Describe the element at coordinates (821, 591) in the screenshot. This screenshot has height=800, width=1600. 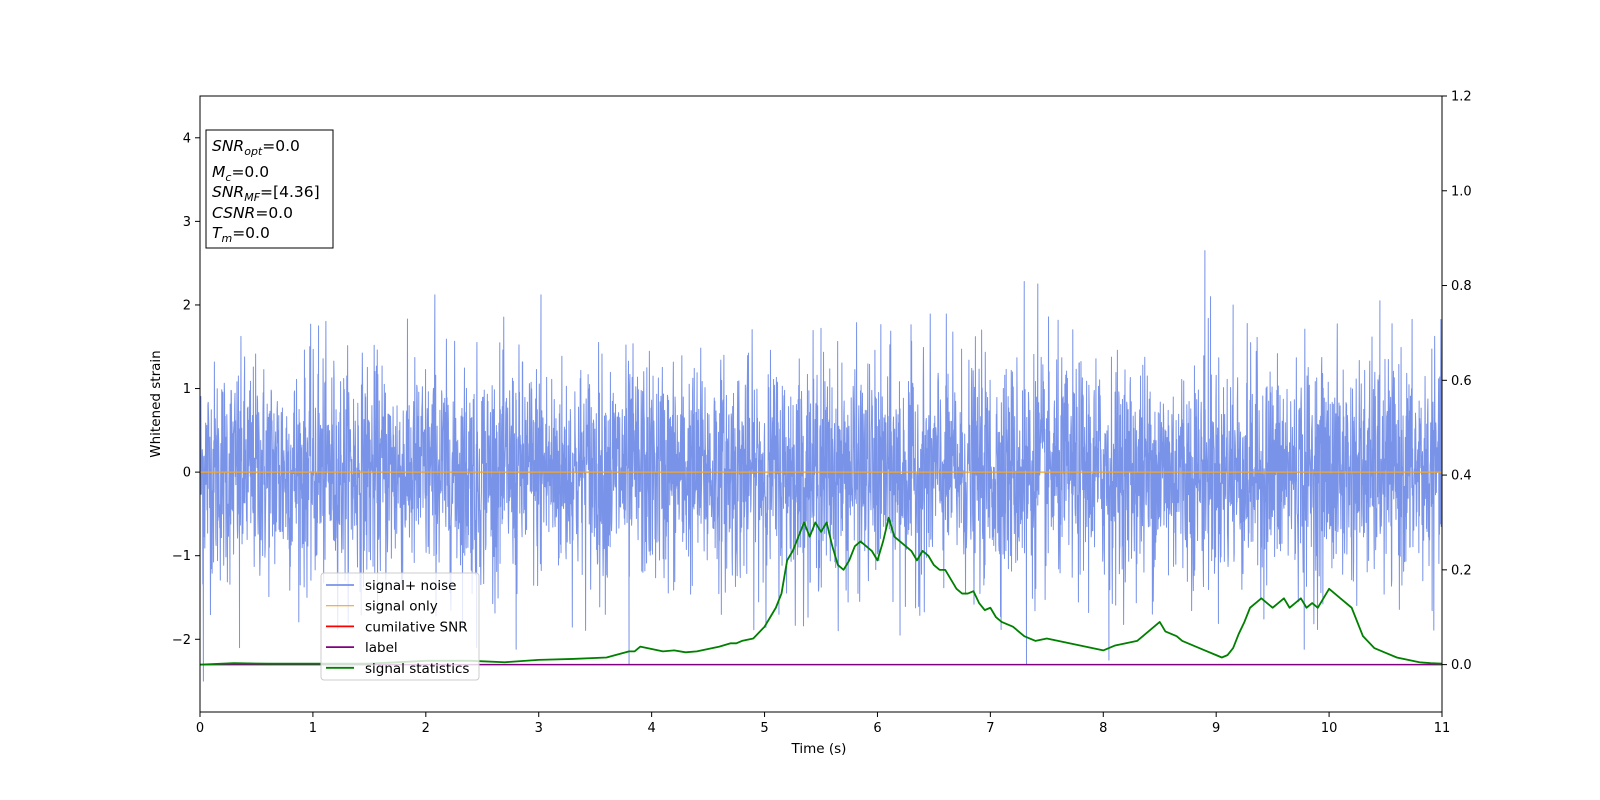
I see `signal-statistics-line` at that location.